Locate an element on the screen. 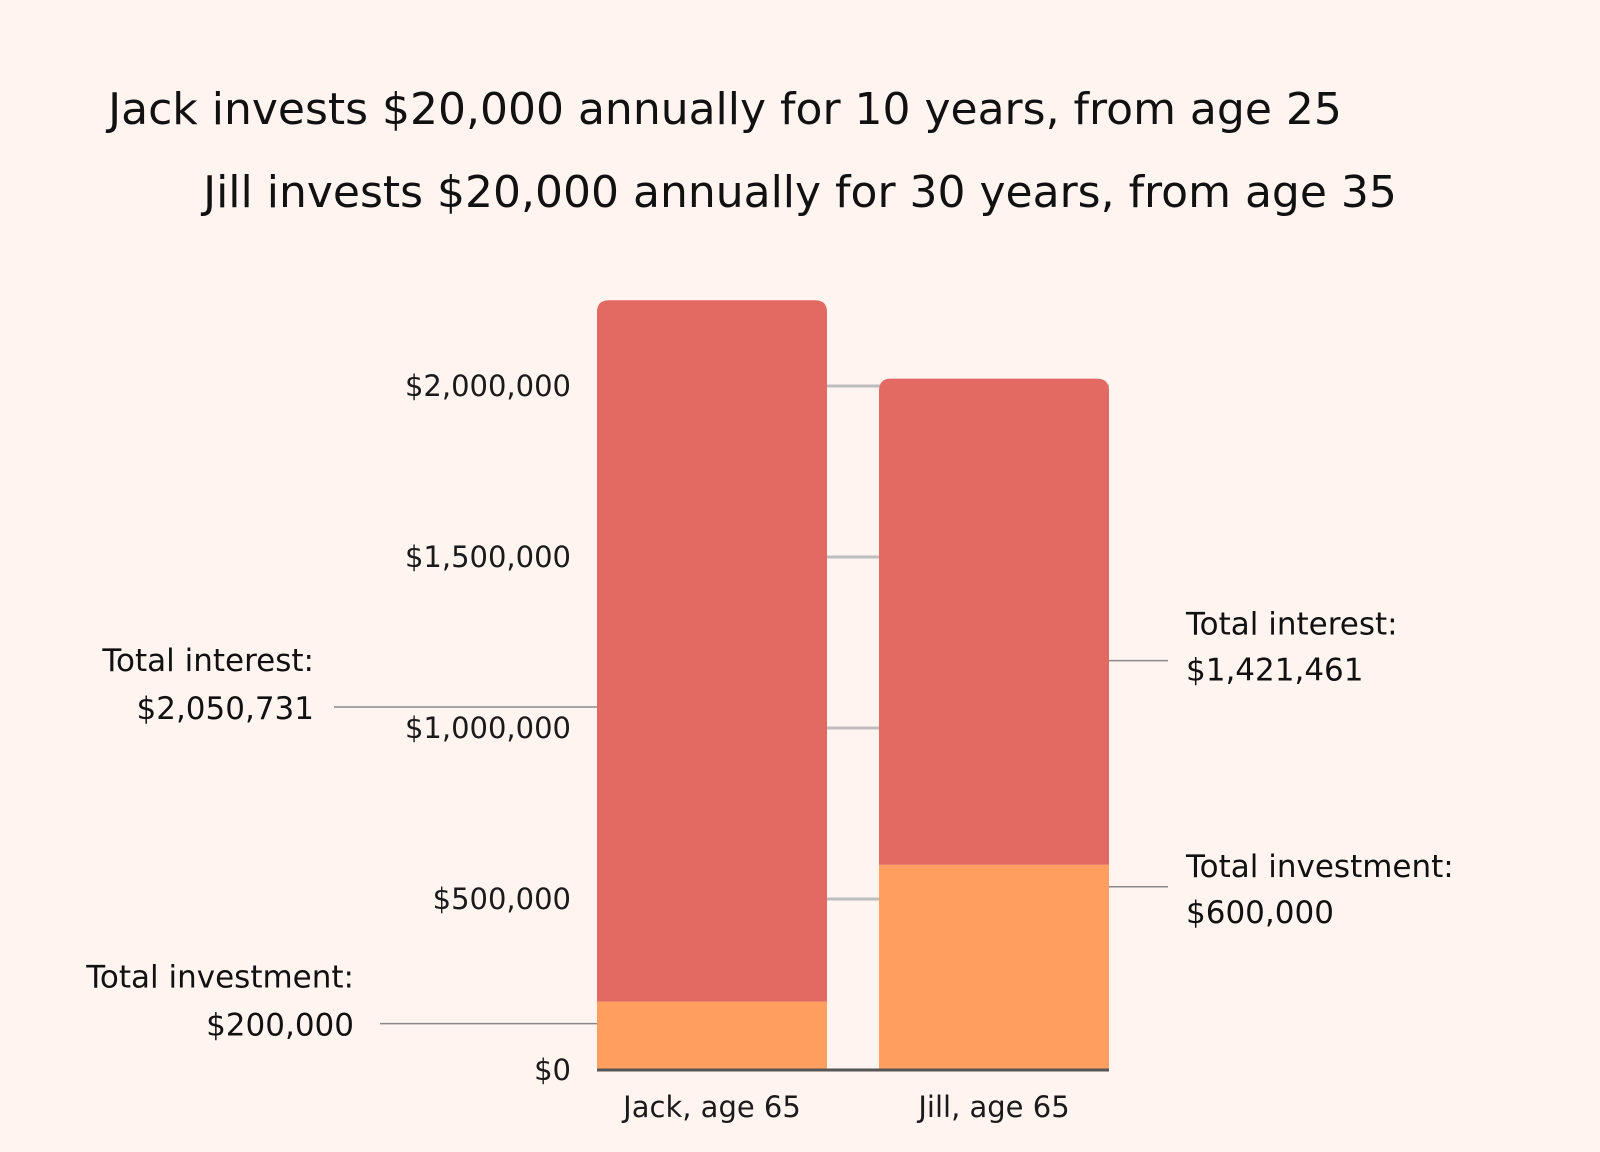  y-tick-label: $2,000,000 is located at coordinates (488, 386).